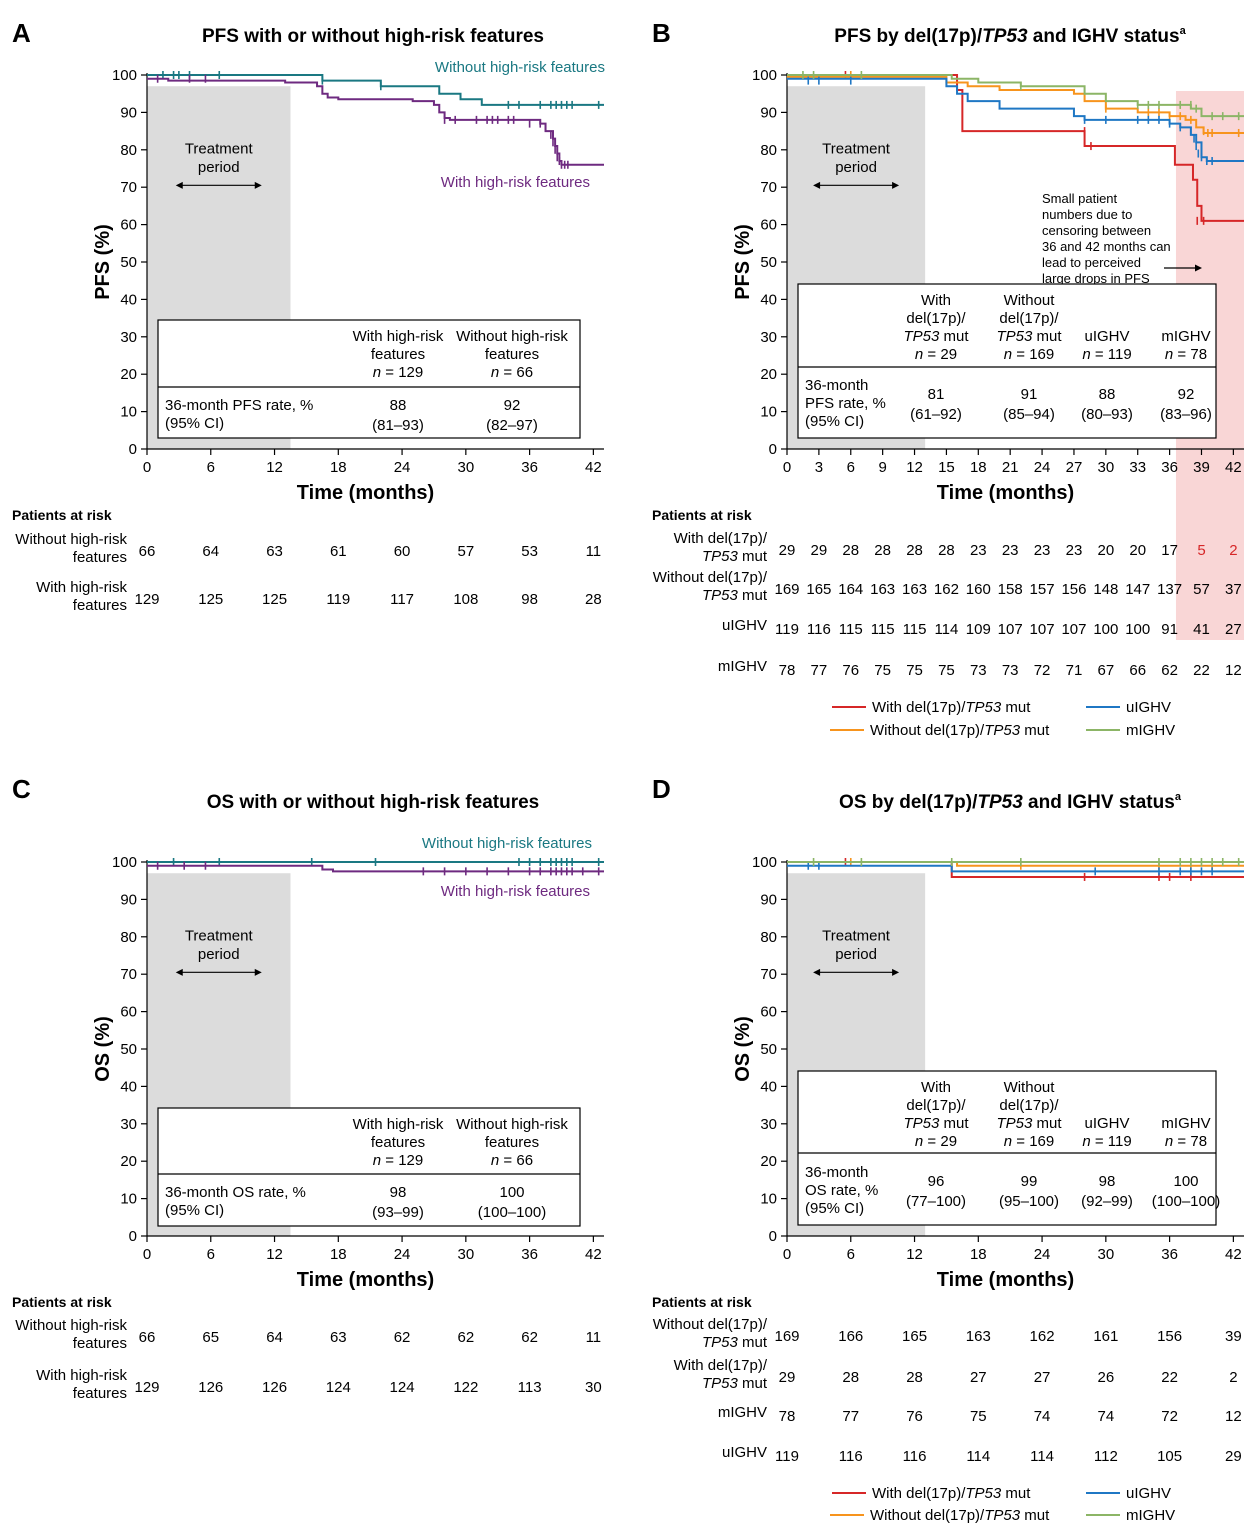  What do you see at coordinates (1186, 414) in the screenshot?
I see `table-cell: (83–96)` at bounding box center [1186, 414].